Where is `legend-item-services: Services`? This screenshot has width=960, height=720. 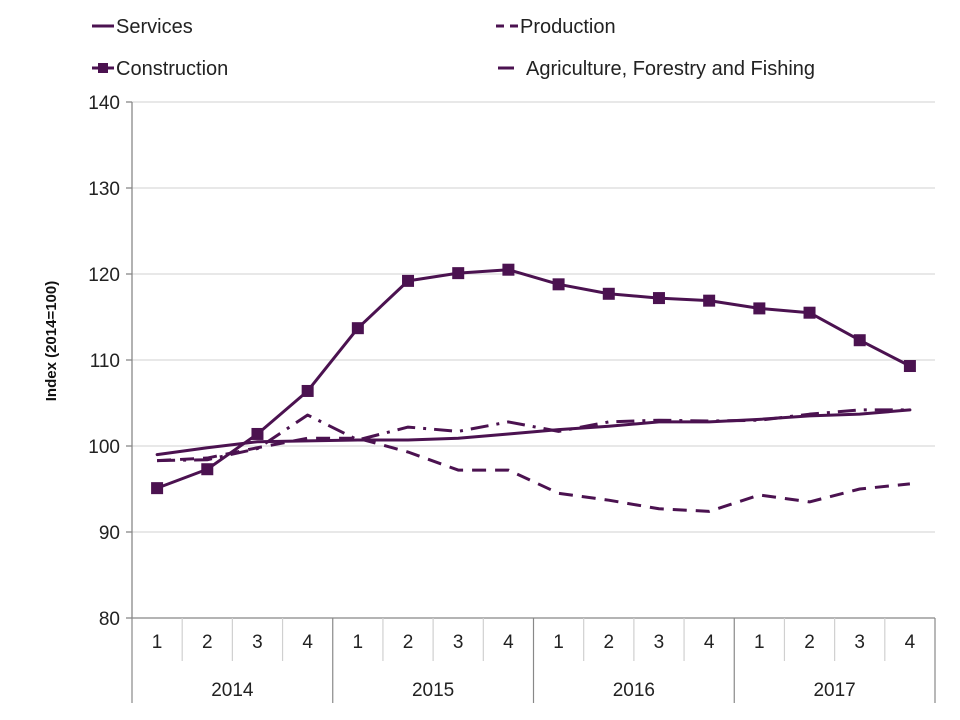
legend-item-services: Services is located at coordinates (142, 27).